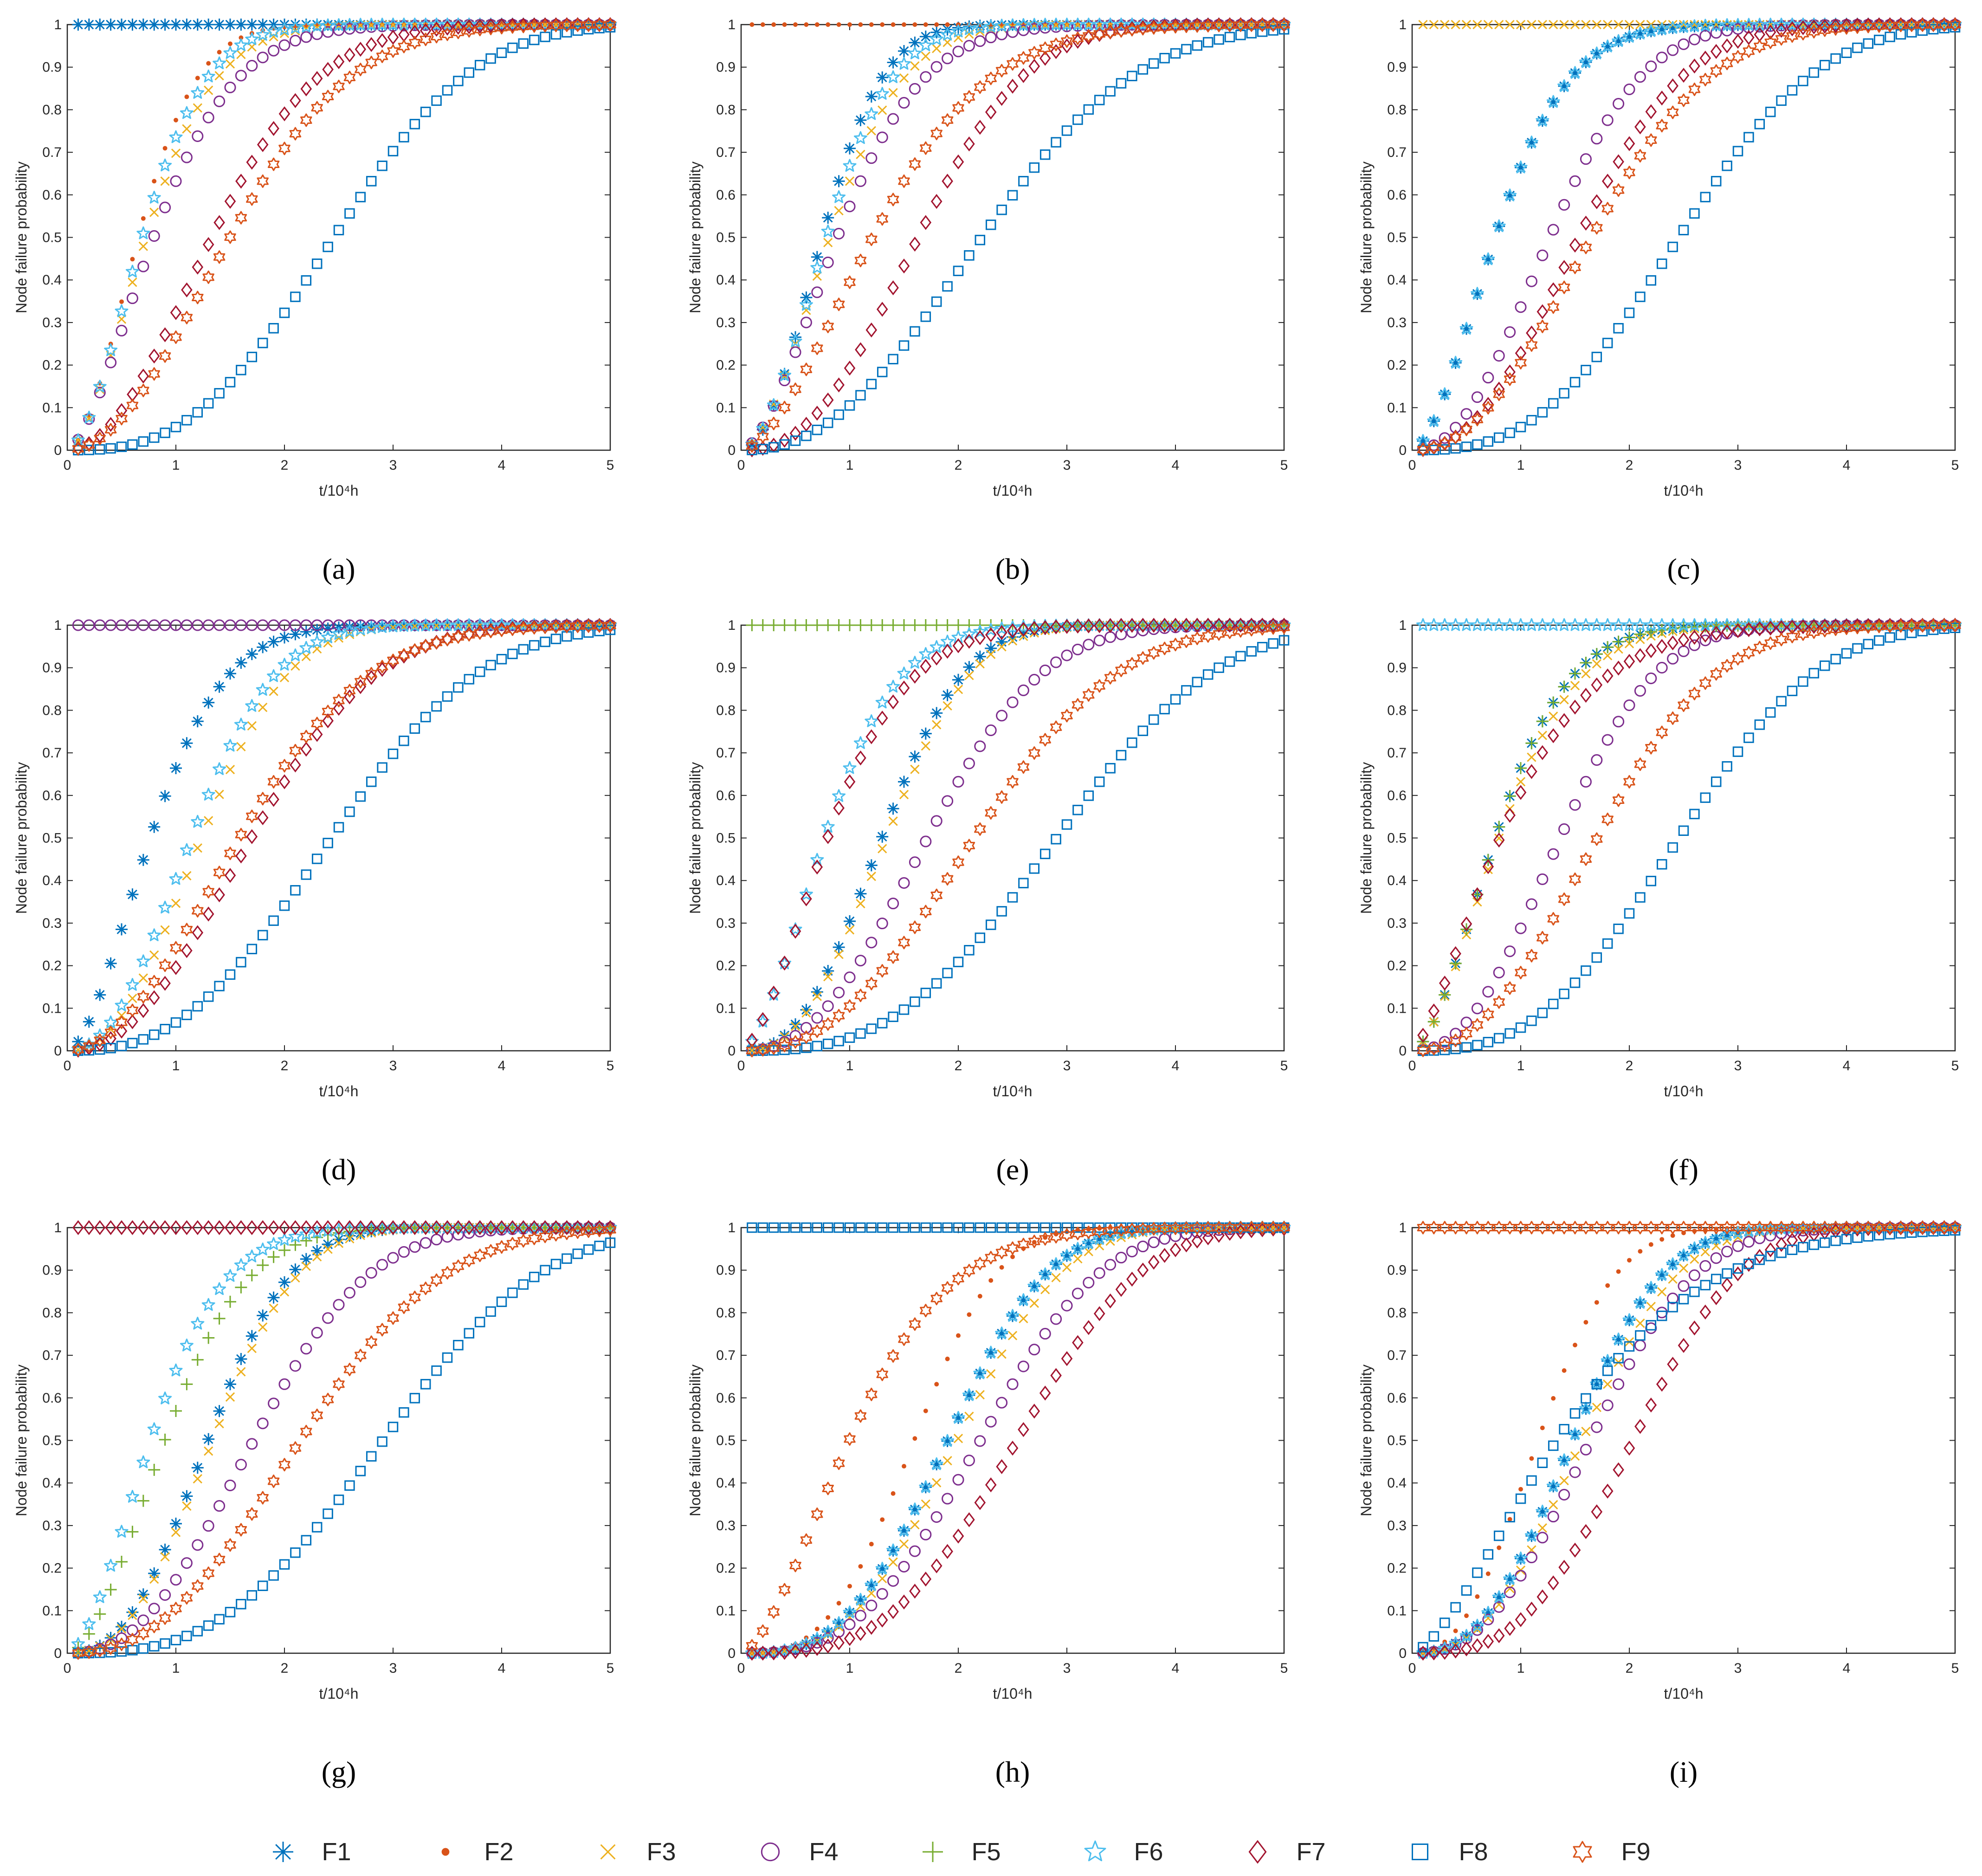  Describe the element at coordinates (52, 1568) in the screenshot. I see `y-tick-label: 0.2` at that location.